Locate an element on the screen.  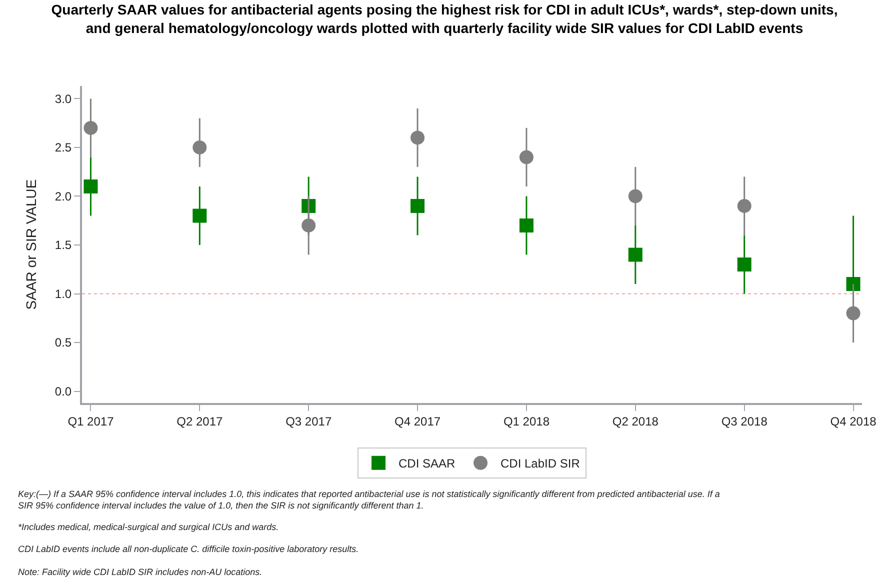
x-tick-label: Q4 2017 is located at coordinates (417, 421).